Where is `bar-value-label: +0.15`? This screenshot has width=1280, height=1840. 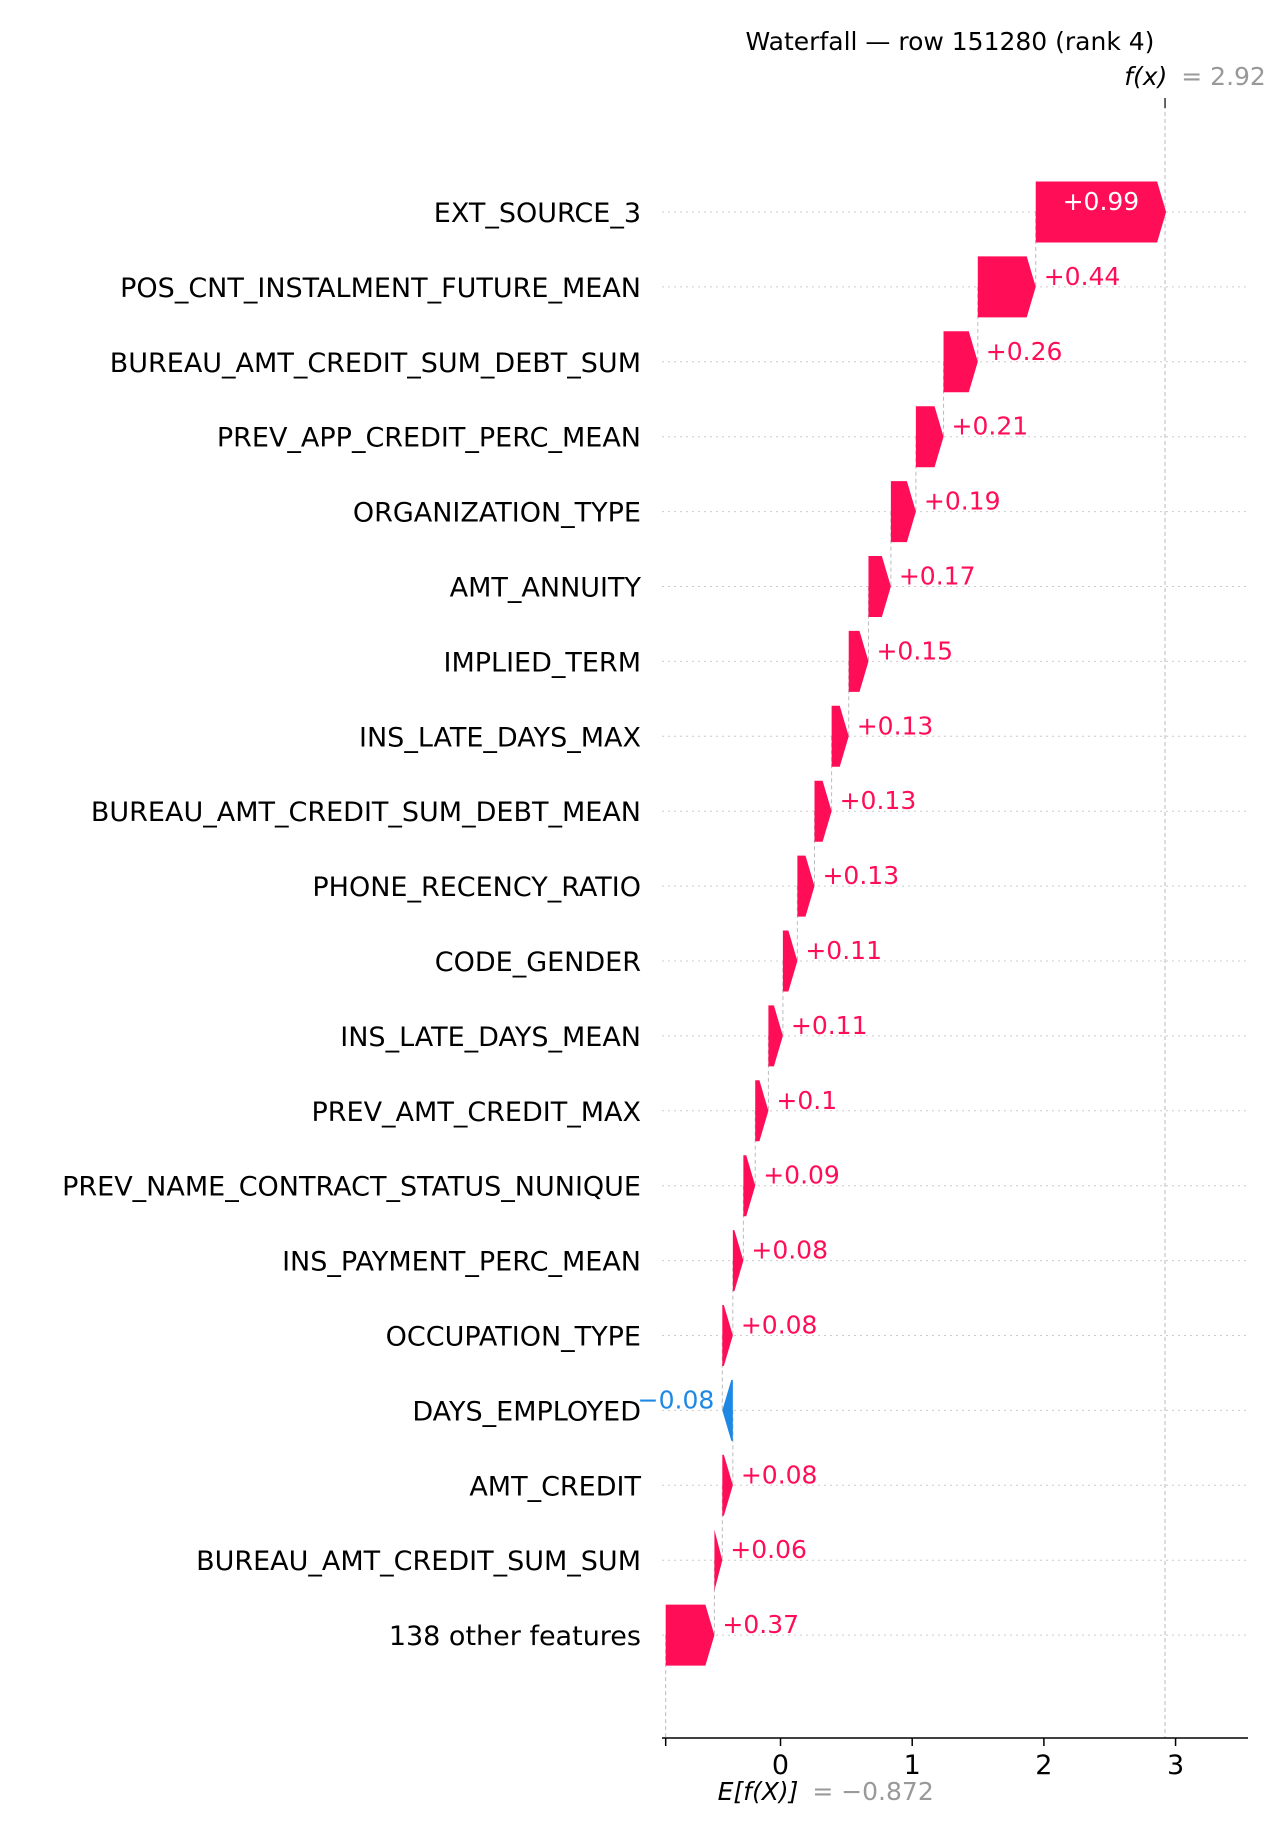
bar-value-label: +0.15 is located at coordinates (914, 650).